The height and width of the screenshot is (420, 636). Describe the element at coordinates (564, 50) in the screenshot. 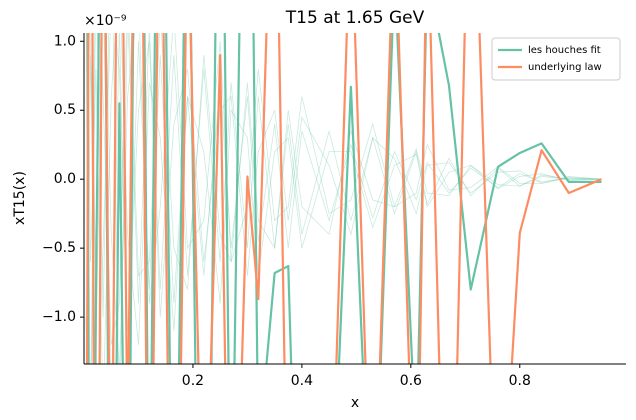

I see `legend-label: les houches fit` at that location.